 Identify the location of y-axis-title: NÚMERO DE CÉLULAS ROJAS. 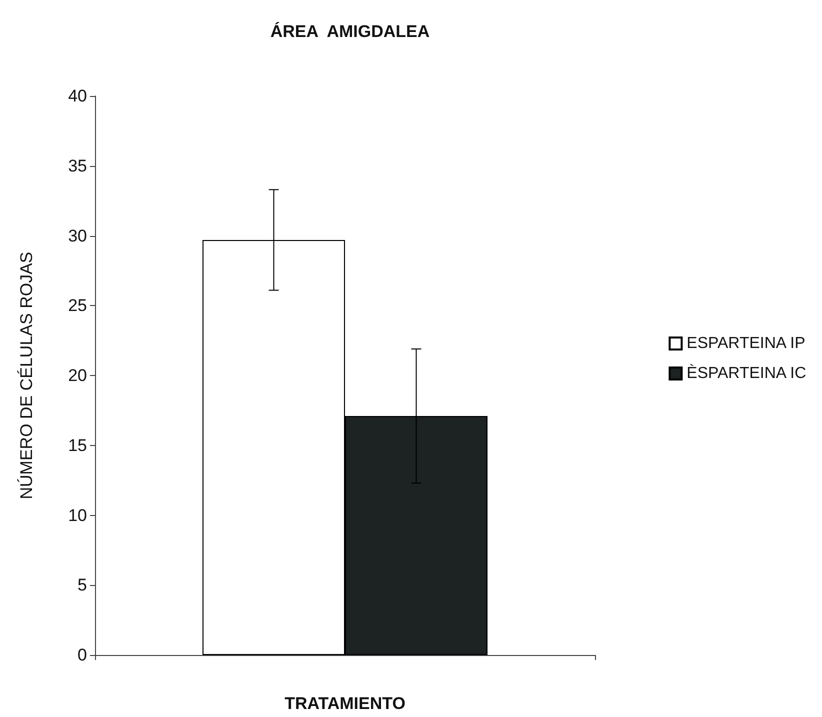
(26, 376).